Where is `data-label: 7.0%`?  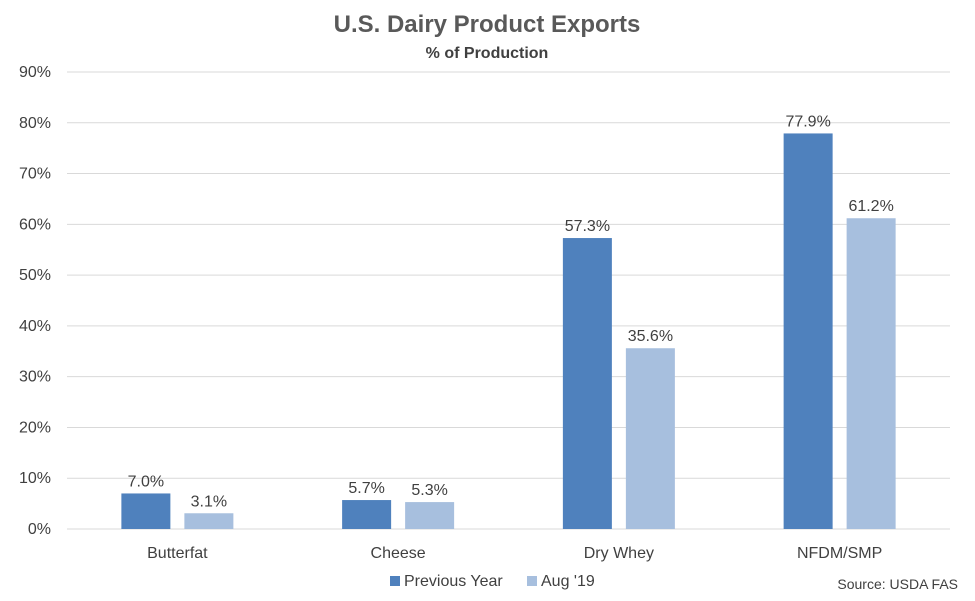 data-label: 7.0% is located at coordinates (146, 481).